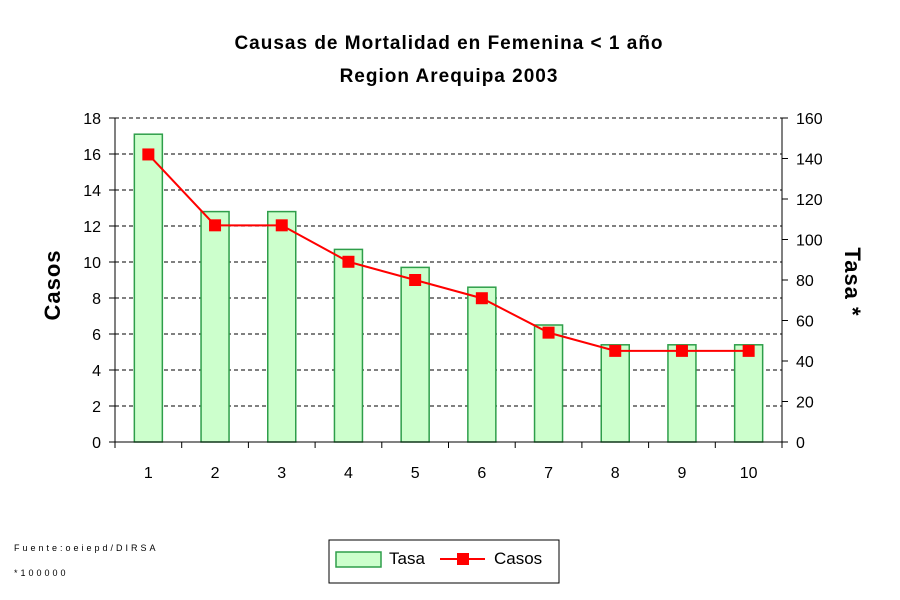 This screenshot has height=600, width=900. What do you see at coordinates (809, 241) in the screenshot?
I see `y2-tick-label: 100` at bounding box center [809, 241].